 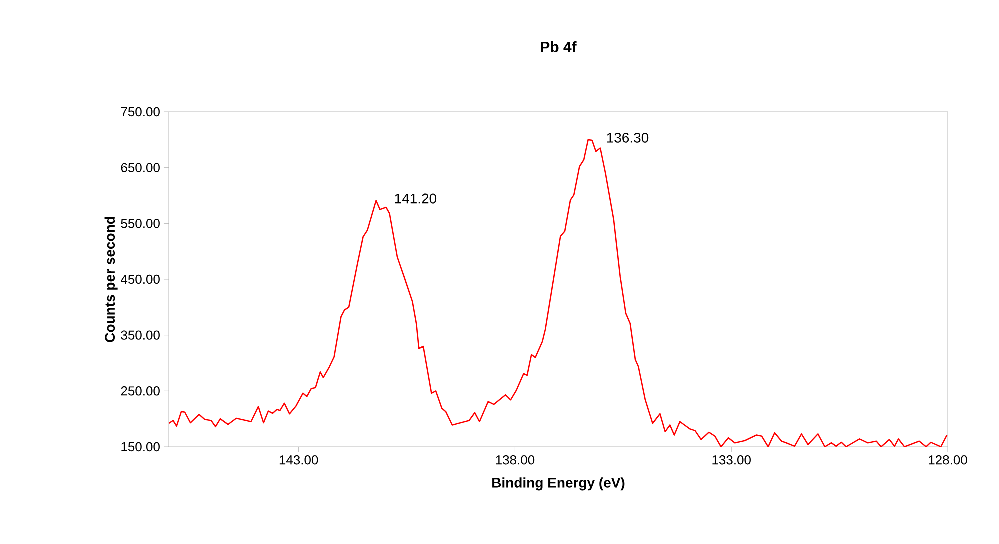 I want to click on x-tick-label: 138.00, so click(x=515, y=460).